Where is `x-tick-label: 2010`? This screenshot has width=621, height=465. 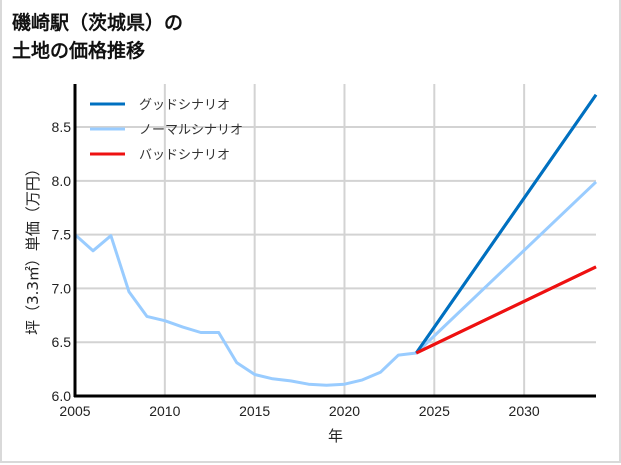 x-tick-label: 2010 is located at coordinates (164, 411).